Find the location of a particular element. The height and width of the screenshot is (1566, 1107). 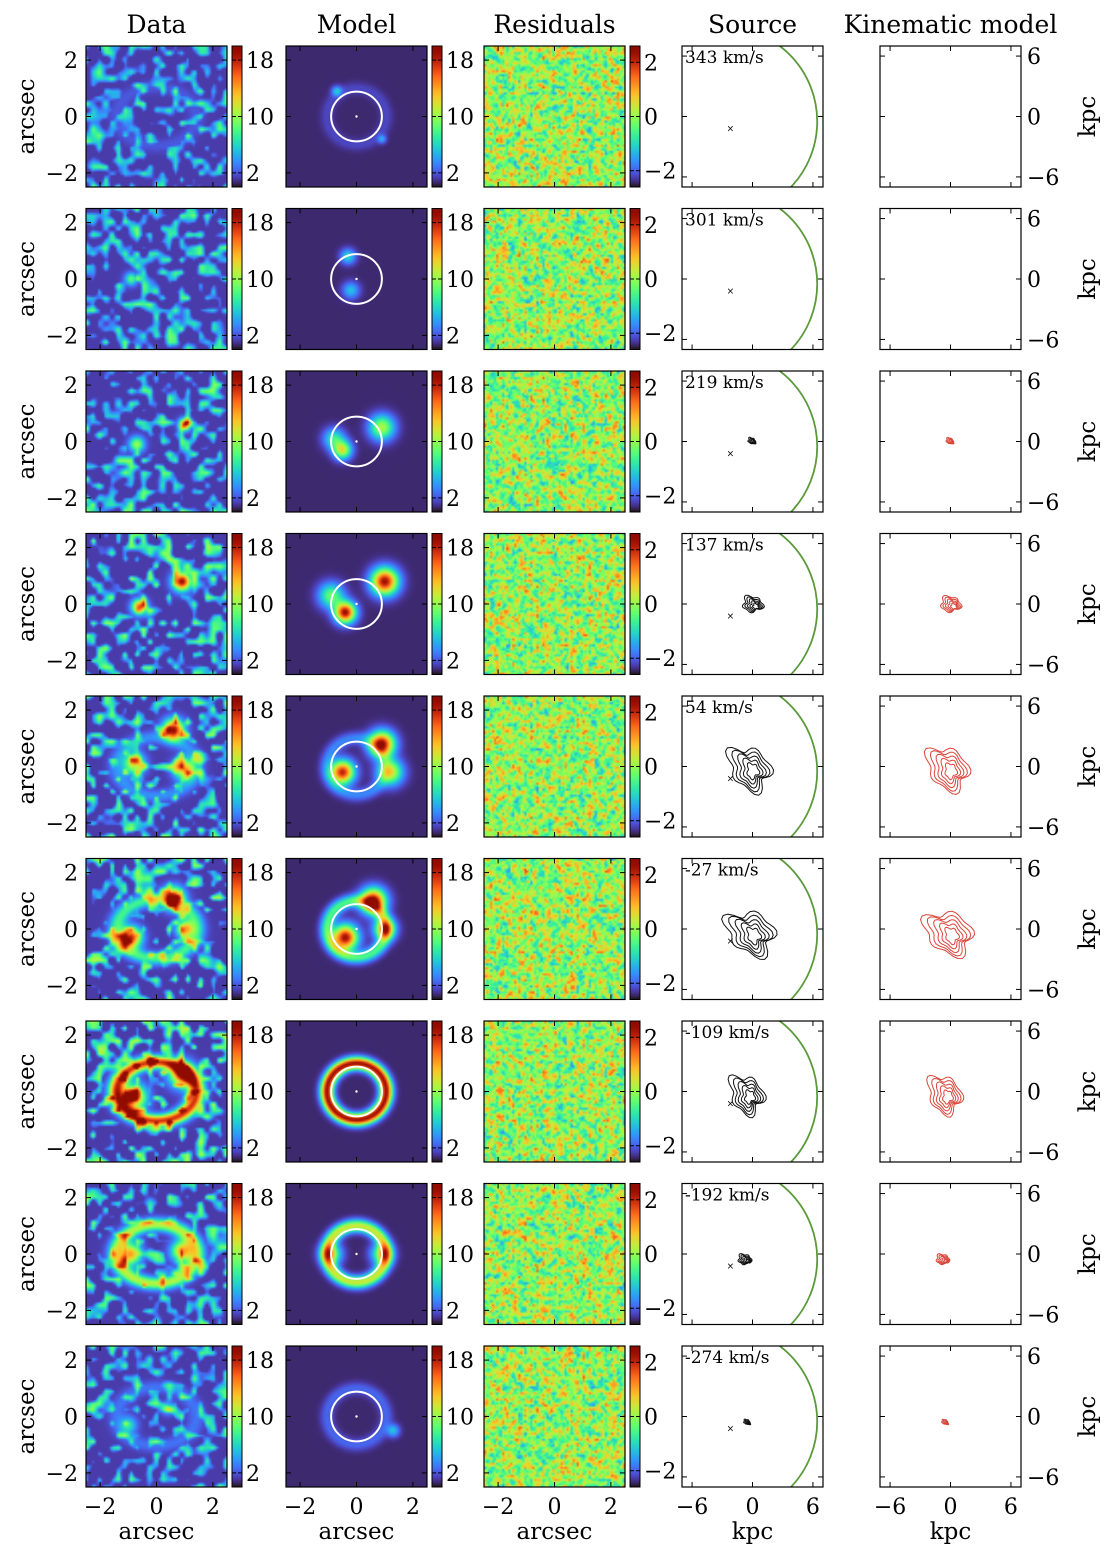

x-tick-label: 2 is located at coordinates (213, 1507).